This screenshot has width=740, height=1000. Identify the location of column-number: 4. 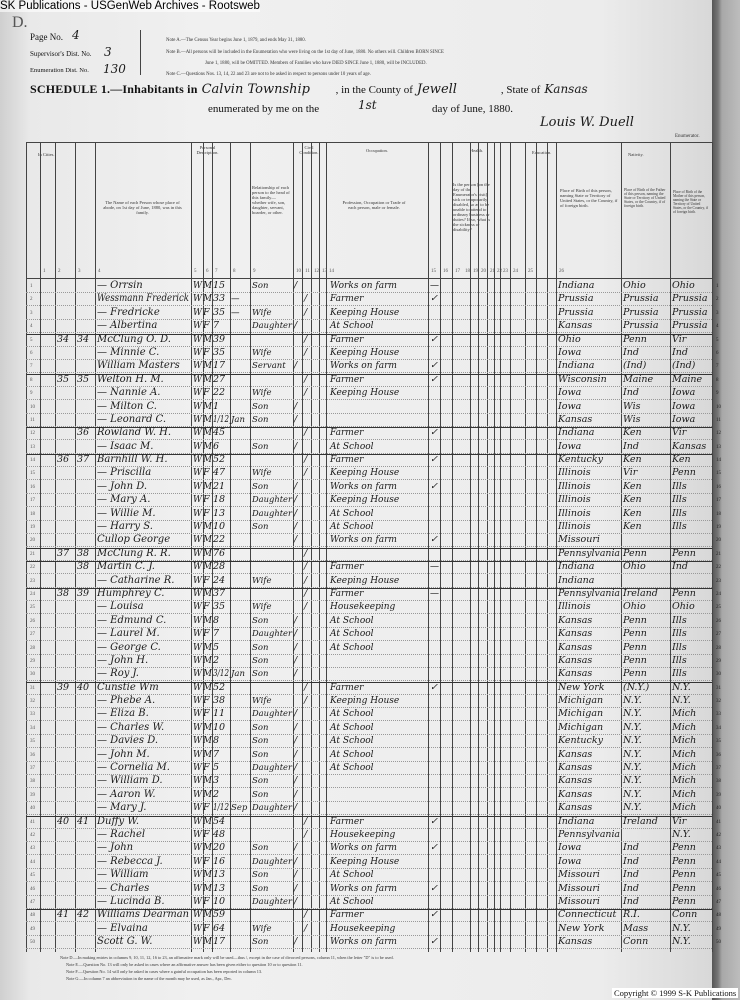
(99, 271).